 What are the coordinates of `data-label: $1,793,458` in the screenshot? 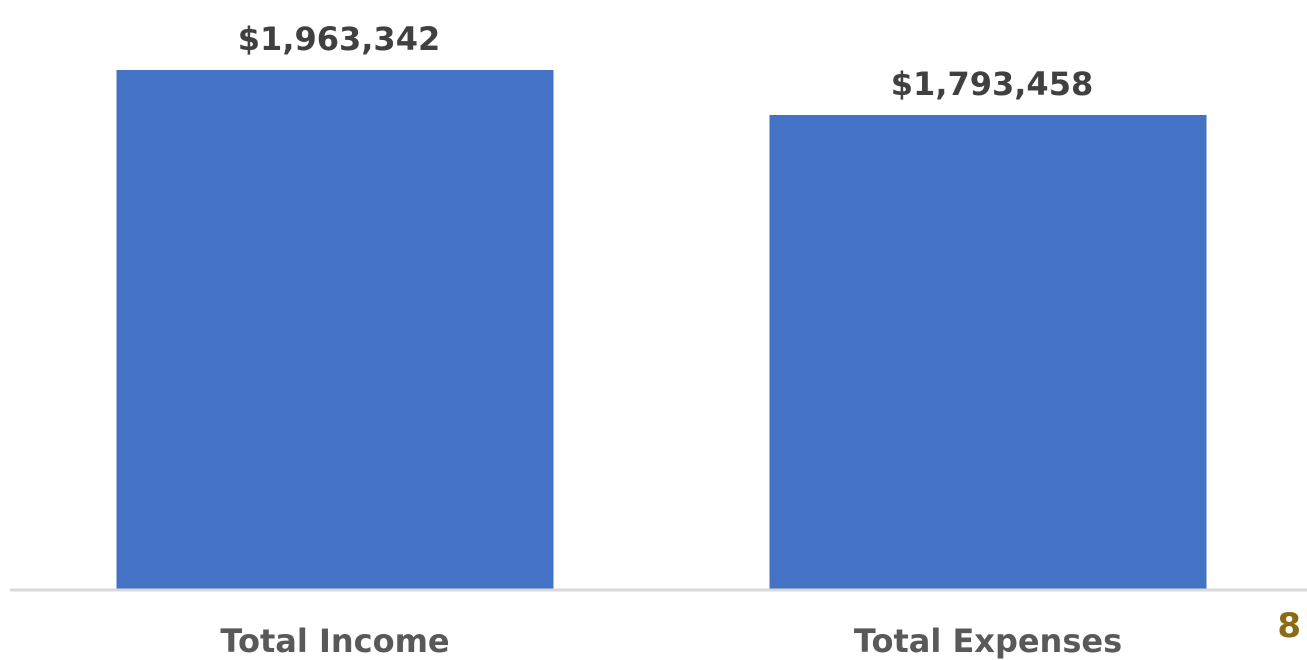 It's located at (992, 84).